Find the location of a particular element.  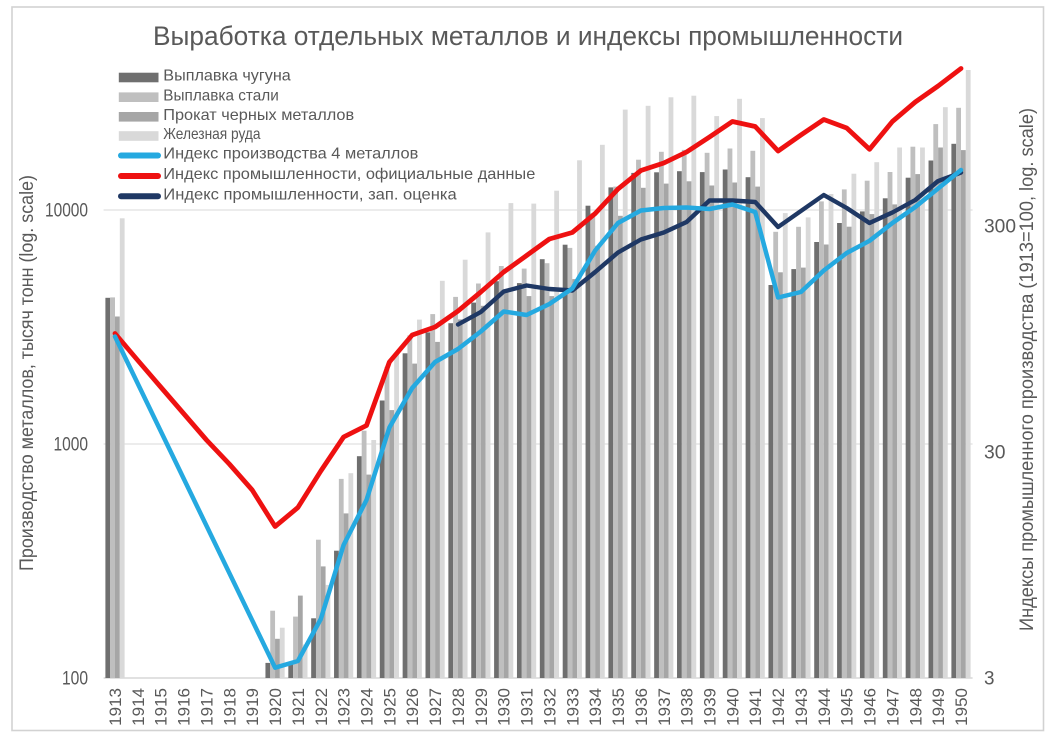

svg-text: 1940 is located at coordinates (732, 707).